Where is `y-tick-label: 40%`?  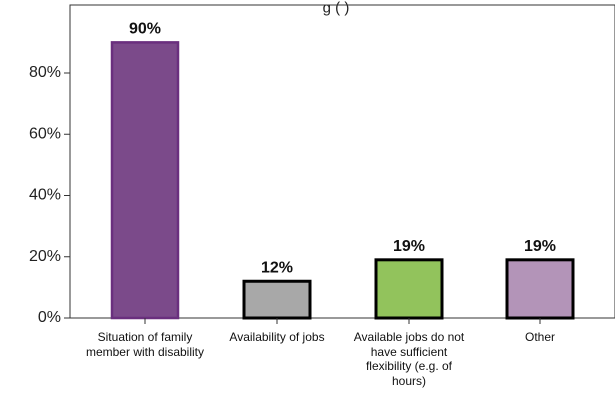 y-tick-label: 40% is located at coordinates (45, 195).